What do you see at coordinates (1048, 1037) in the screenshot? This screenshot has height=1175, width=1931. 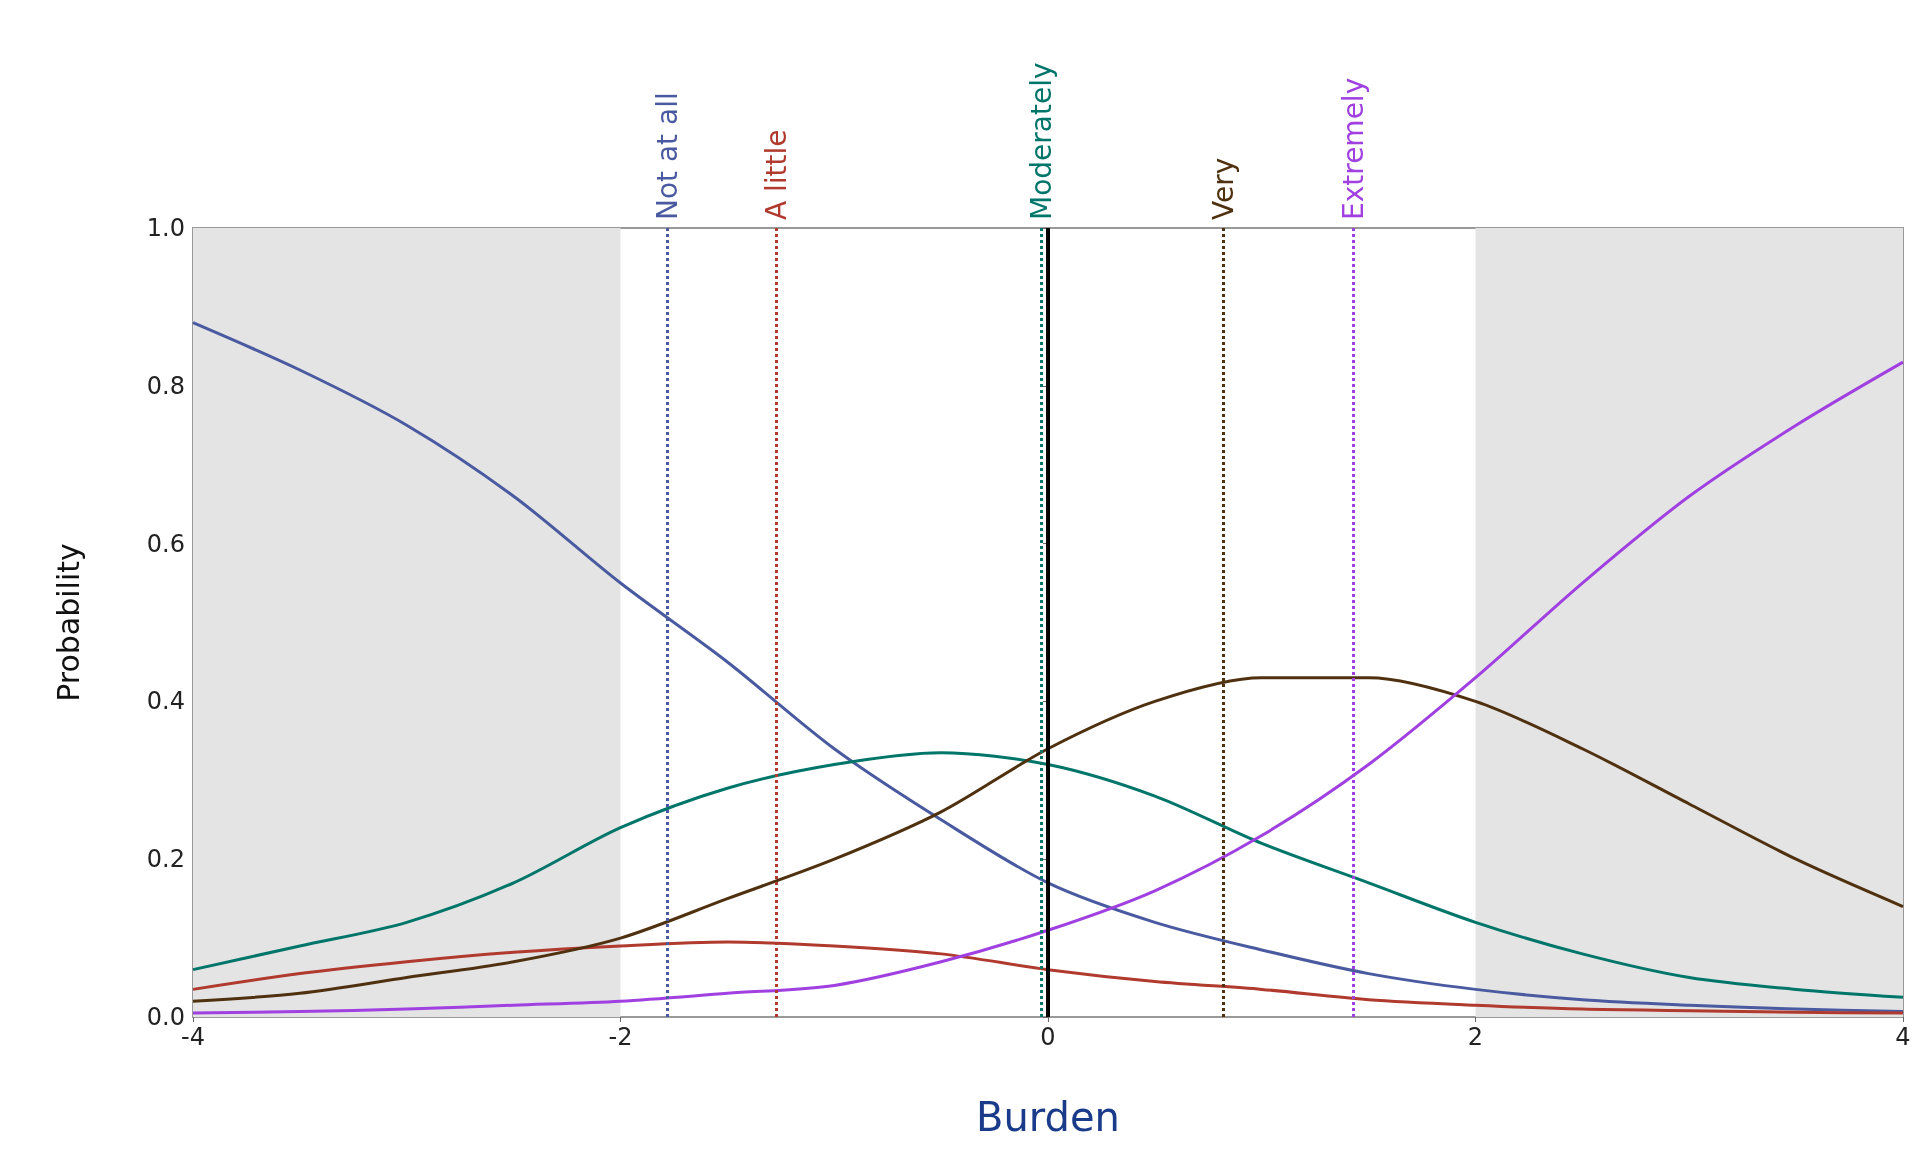 I see `x-tick-label: 0` at bounding box center [1048, 1037].